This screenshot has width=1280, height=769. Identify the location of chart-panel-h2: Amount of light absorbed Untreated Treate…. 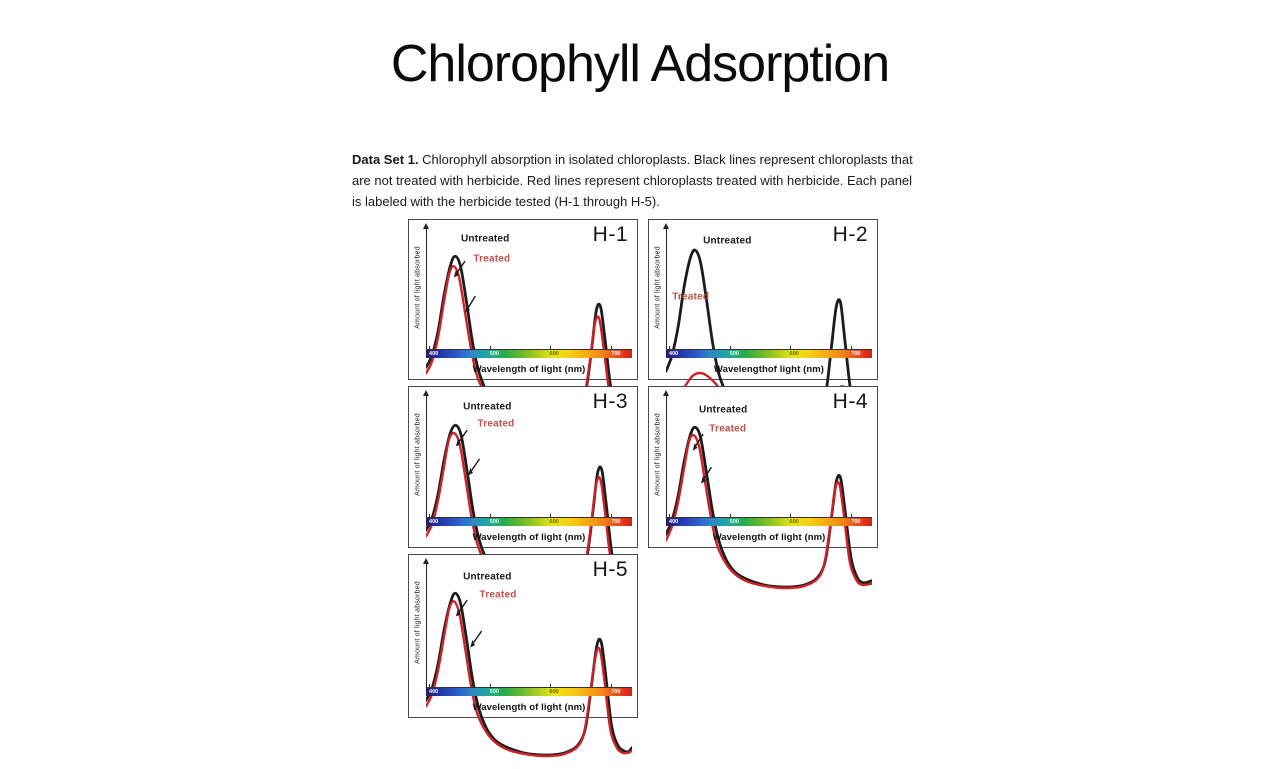
(763, 299).